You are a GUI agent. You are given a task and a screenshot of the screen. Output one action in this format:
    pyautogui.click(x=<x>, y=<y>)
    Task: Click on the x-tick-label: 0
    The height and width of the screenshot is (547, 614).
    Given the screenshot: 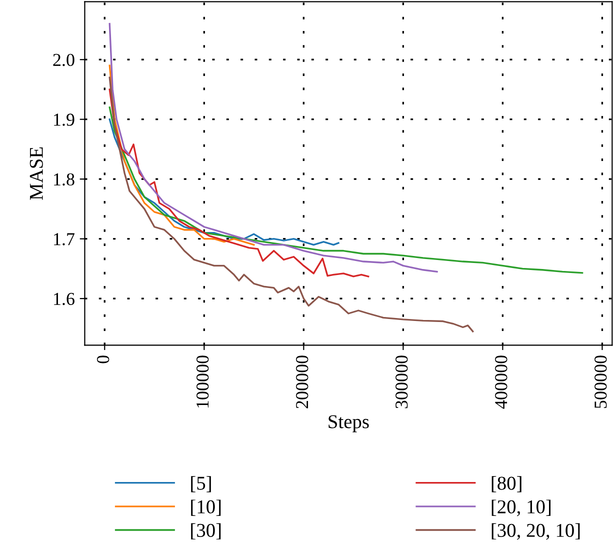 What is the action you would take?
    pyautogui.click(x=103, y=360)
    